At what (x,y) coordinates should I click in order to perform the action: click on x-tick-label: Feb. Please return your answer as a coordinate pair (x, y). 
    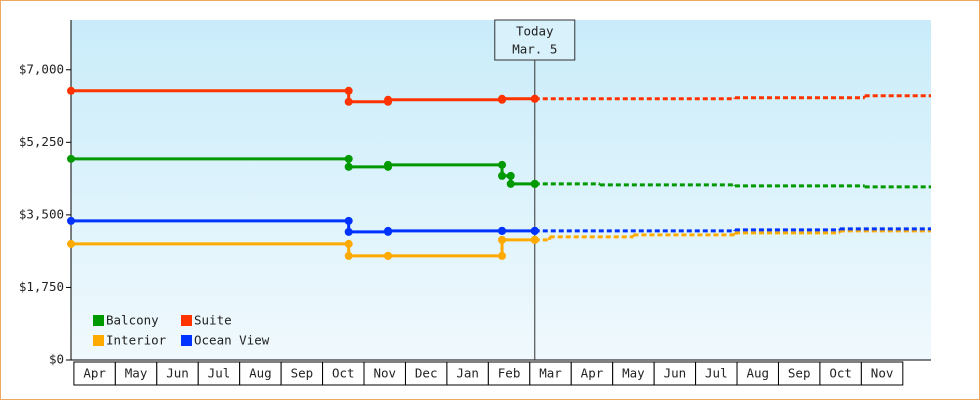
    Looking at the image, I should click on (509, 373).